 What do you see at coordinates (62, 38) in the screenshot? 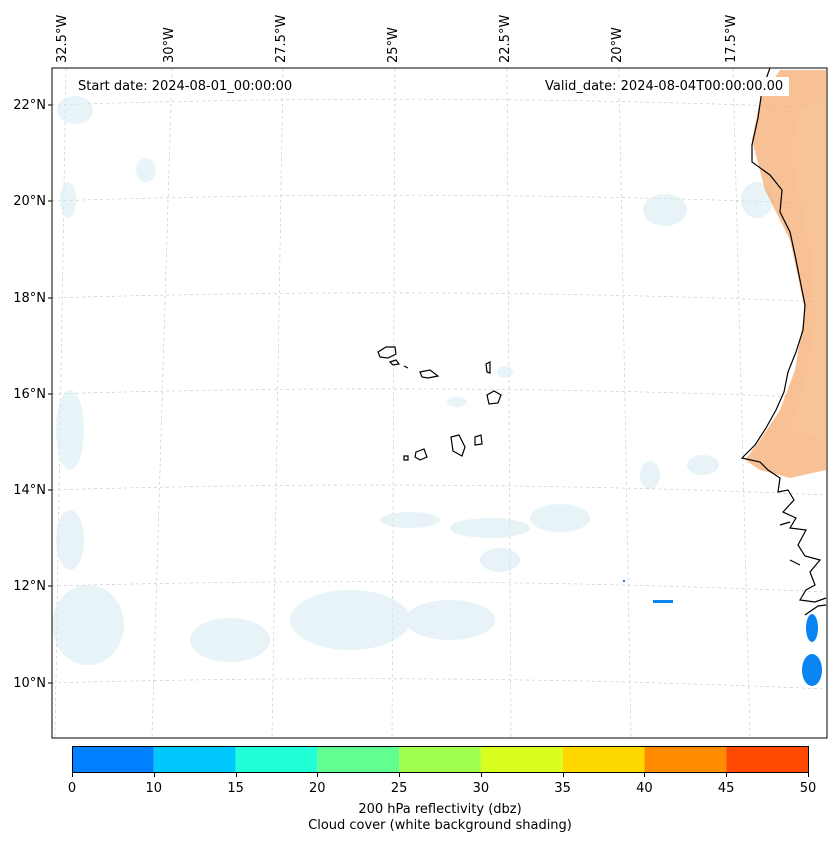
I see `lon-label: 32.5°W` at bounding box center [62, 38].